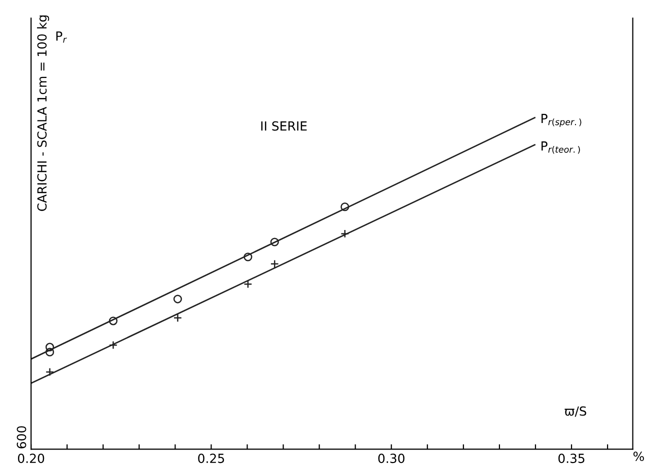 Image resolution: width=647 pixels, height=466 pixels. Describe the element at coordinates (211, 459) in the screenshot. I see `x-tick-label: 0.25` at that location.